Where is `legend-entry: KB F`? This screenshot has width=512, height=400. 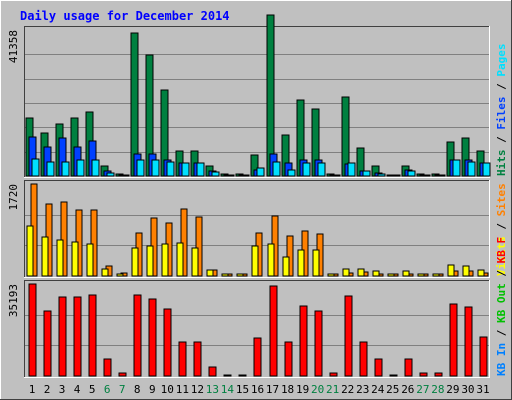
legend-entry: KB F is located at coordinates (501, 250).